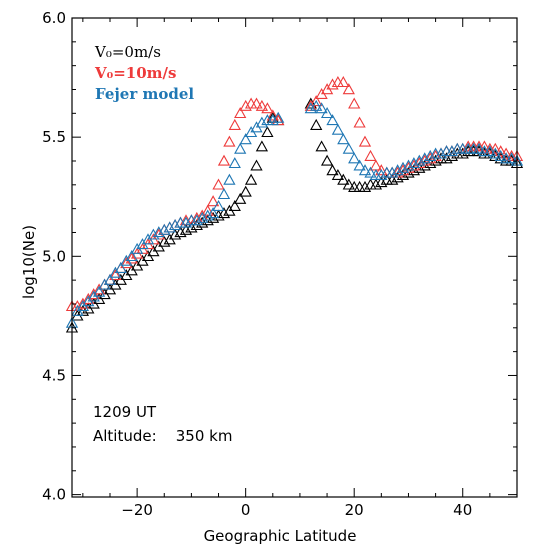  Describe the element at coordinates (54, 256) in the screenshot. I see `y-tick-label: 5.0` at that location.